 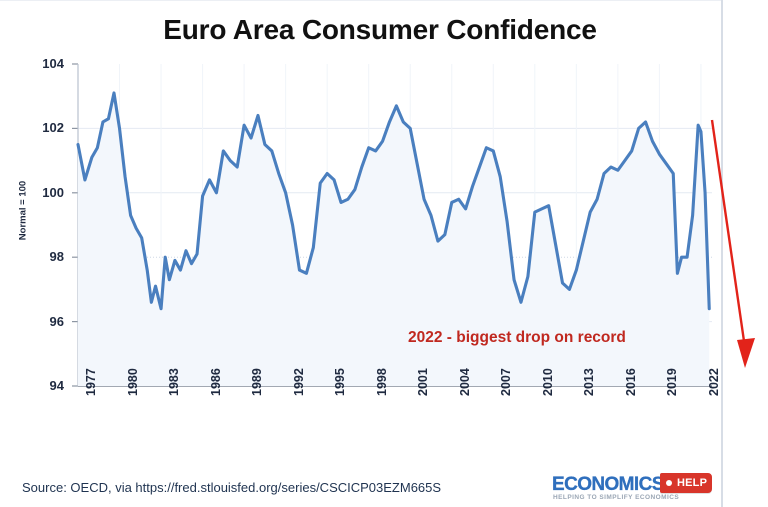 What do you see at coordinates (589, 382) in the screenshot?
I see `x-tick-2013: 2013` at bounding box center [589, 382].